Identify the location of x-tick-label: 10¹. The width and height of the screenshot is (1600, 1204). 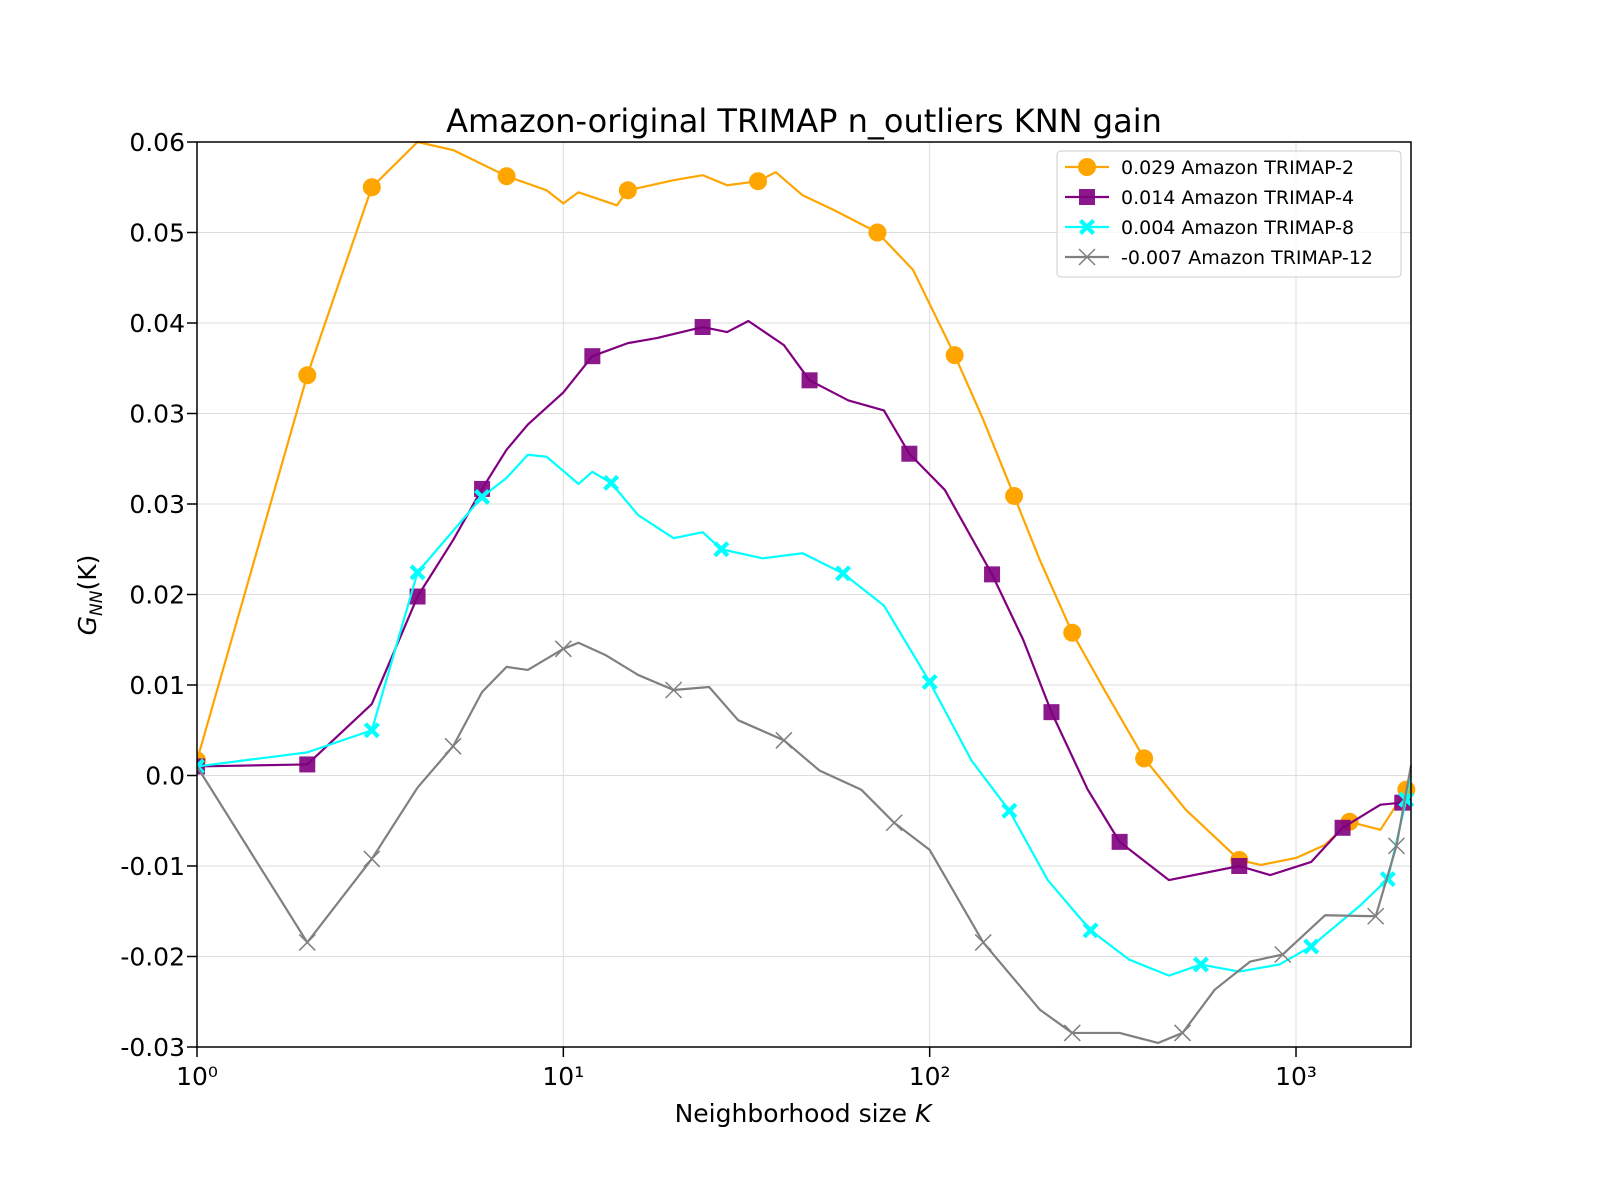
(563, 1076).